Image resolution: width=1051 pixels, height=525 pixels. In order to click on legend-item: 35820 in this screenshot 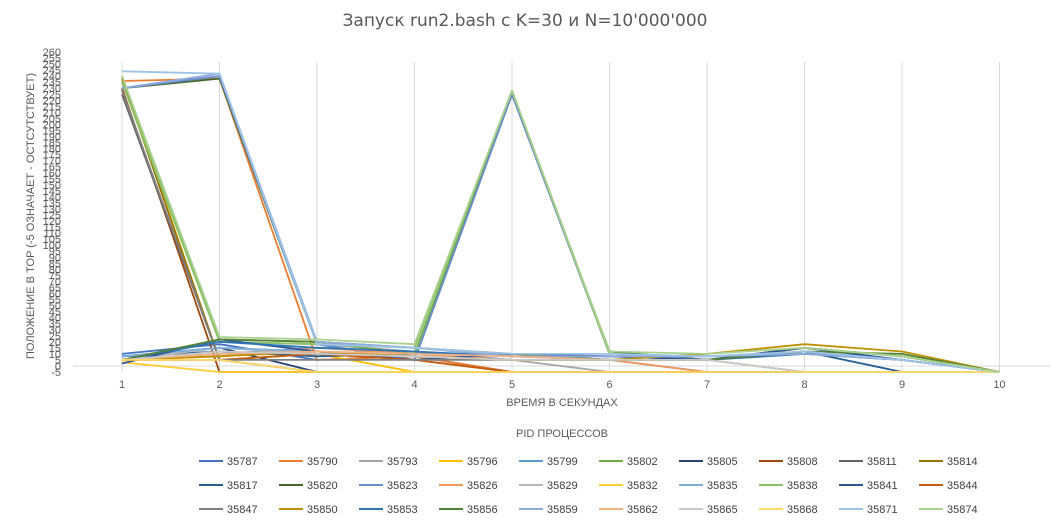, I will do `click(308, 486)`.